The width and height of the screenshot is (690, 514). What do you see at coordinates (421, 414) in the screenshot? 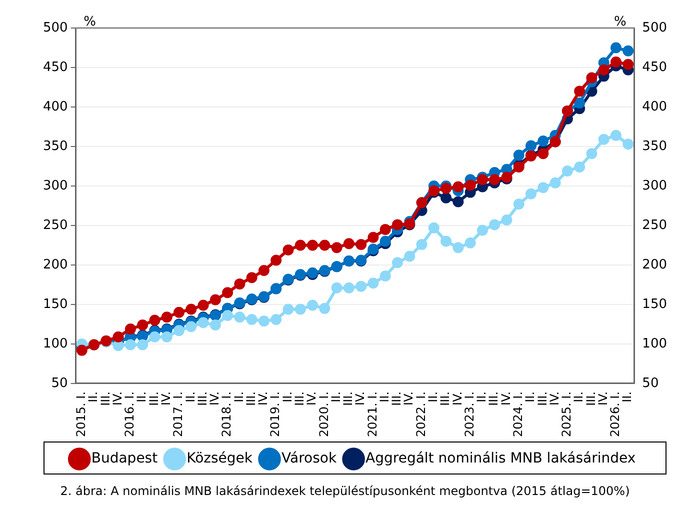
I see `x-tick-label: 2022. I.` at bounding box center [421, 414].